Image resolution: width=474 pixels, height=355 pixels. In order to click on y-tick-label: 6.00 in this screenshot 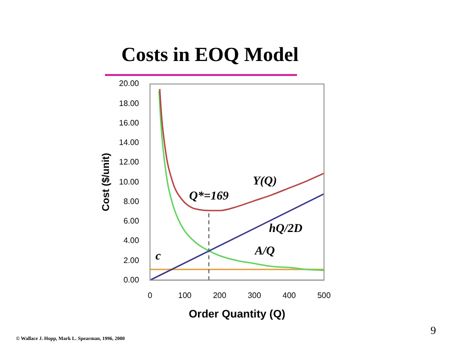, I will do `click(131, 221)`.